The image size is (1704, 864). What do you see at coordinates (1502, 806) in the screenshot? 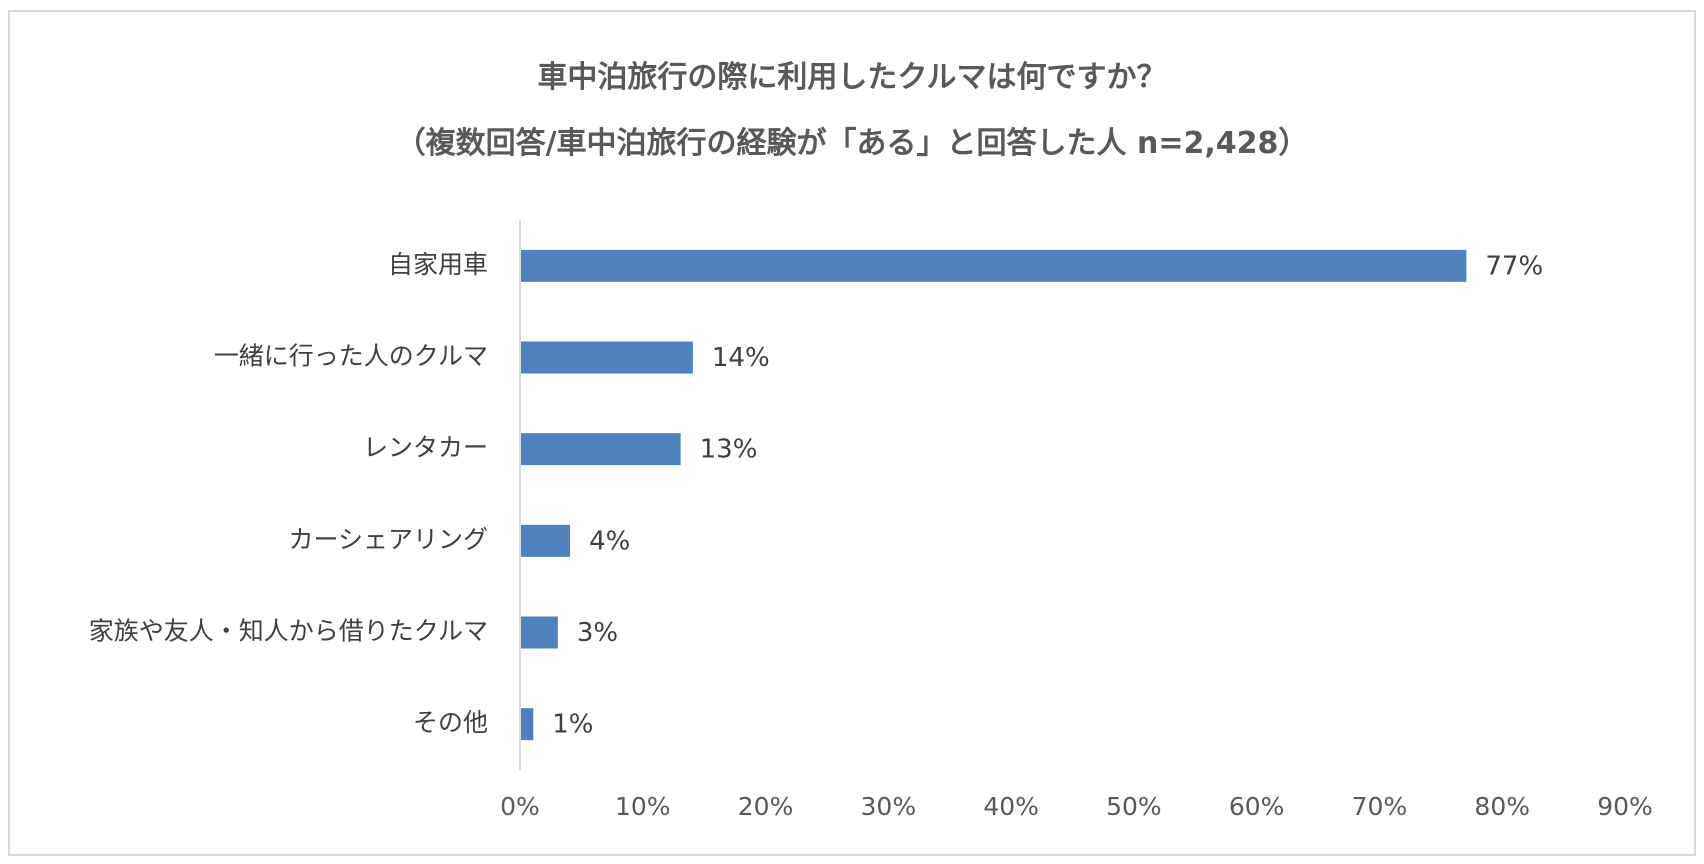
I see `x-tick-label-8: 80%` at bounding box center [1502, 806].